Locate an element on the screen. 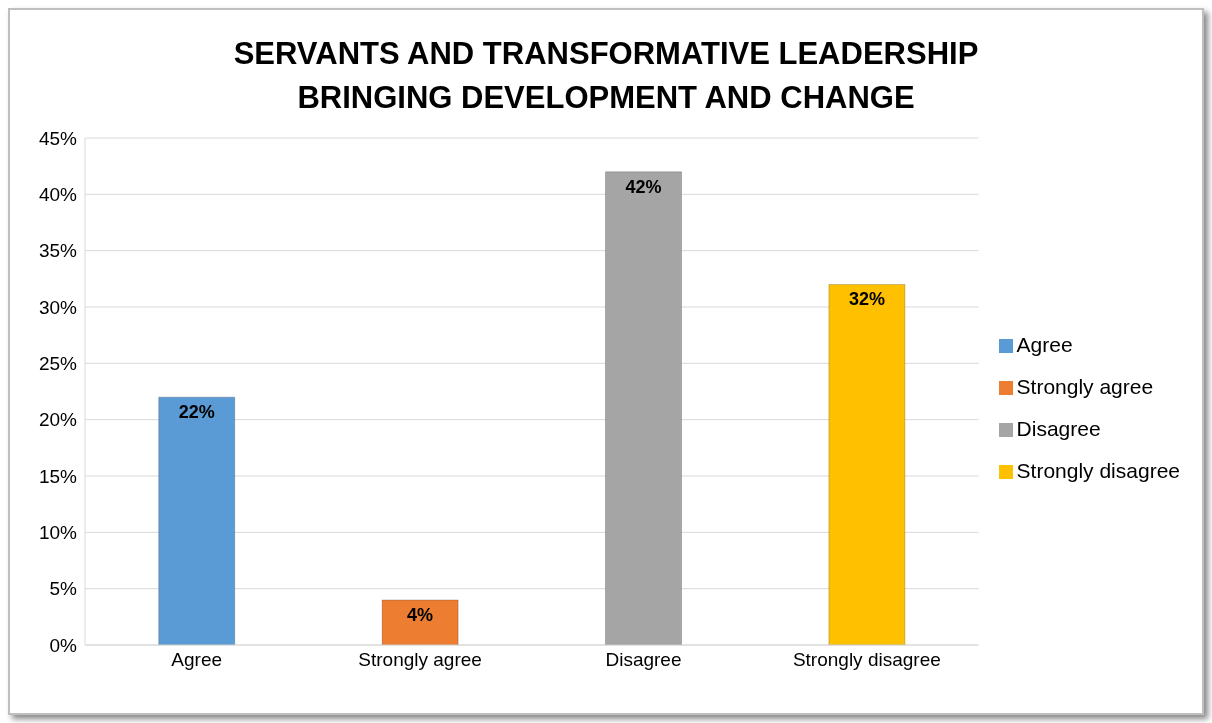  y-tick-label: 30% is located at coordinates (58, 307).